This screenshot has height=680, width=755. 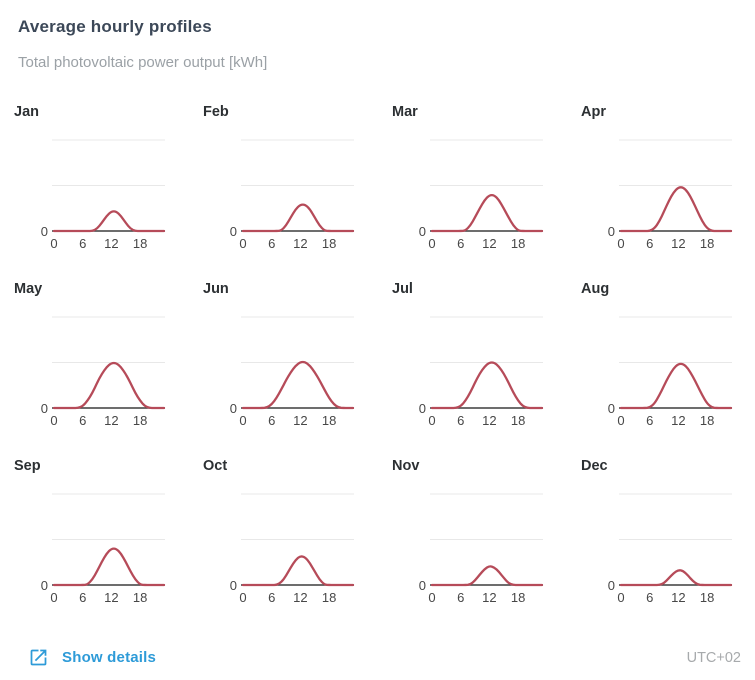 I want to click on month-label: Feb, so click(x=216, y=112).